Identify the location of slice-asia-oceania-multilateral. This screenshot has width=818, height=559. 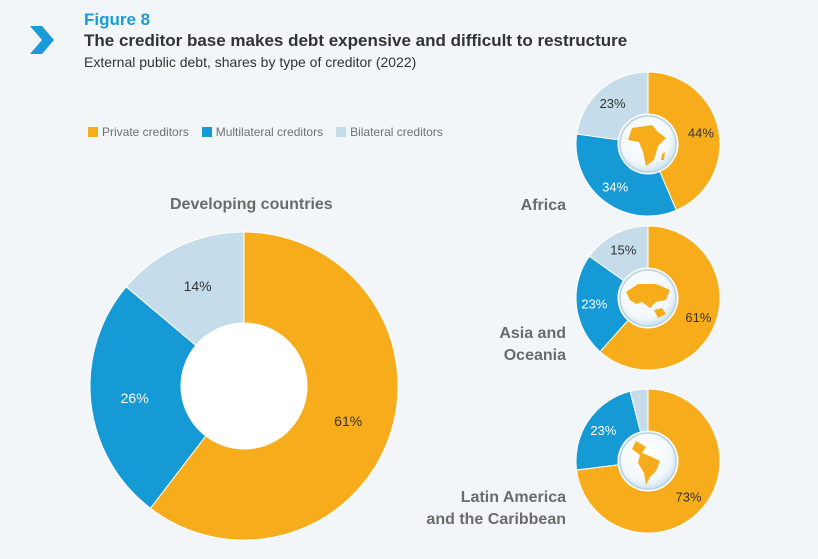
(602, 304).